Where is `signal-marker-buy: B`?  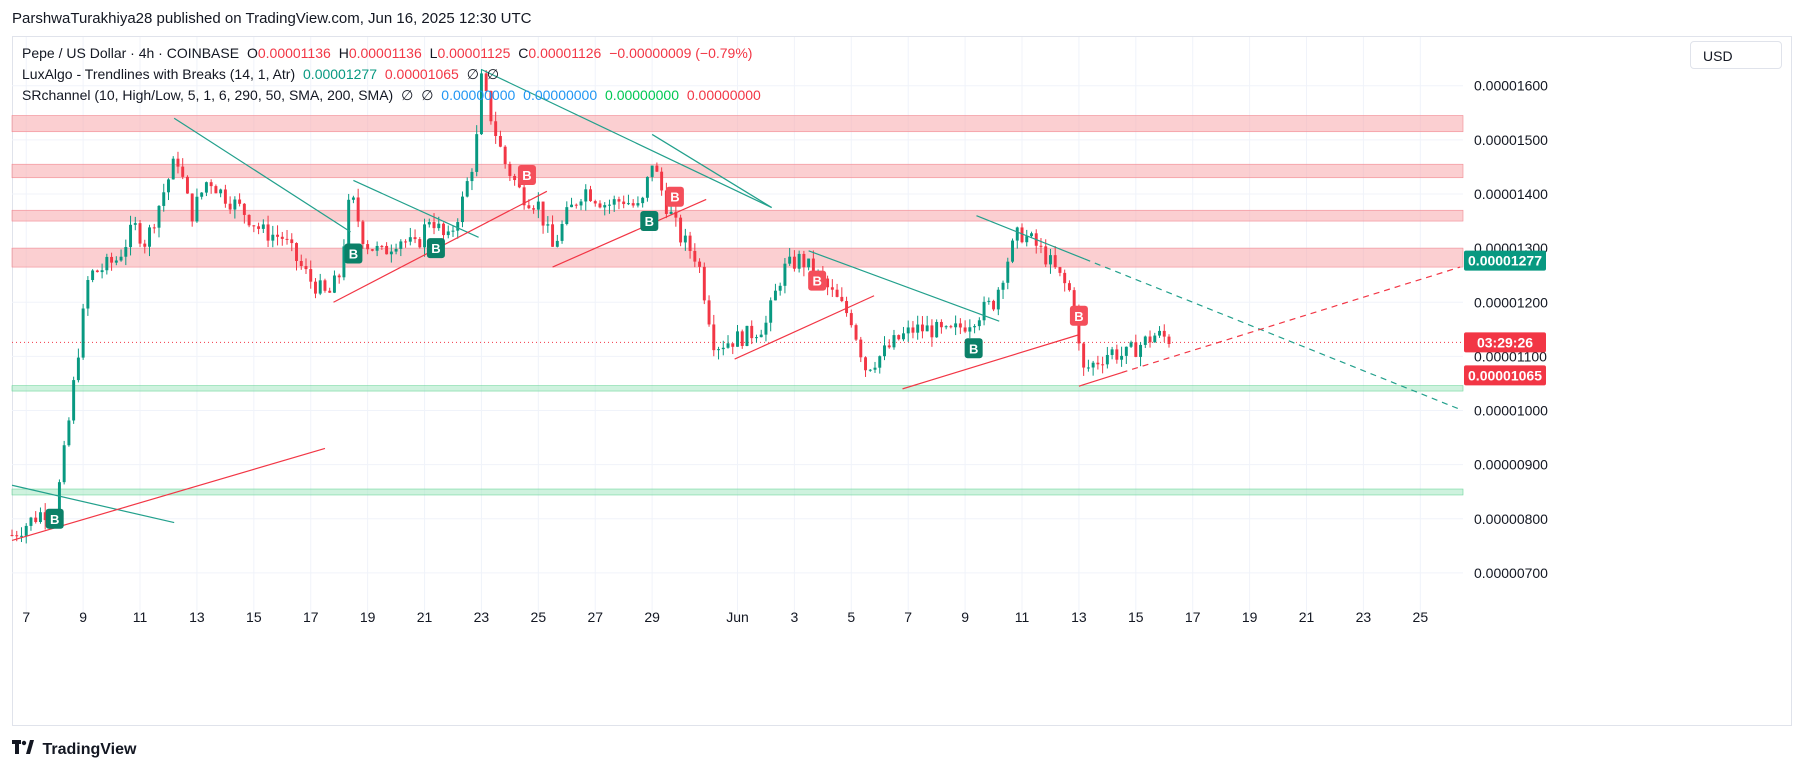
signal-marker-buy: B is located at coordinates (435, 248).